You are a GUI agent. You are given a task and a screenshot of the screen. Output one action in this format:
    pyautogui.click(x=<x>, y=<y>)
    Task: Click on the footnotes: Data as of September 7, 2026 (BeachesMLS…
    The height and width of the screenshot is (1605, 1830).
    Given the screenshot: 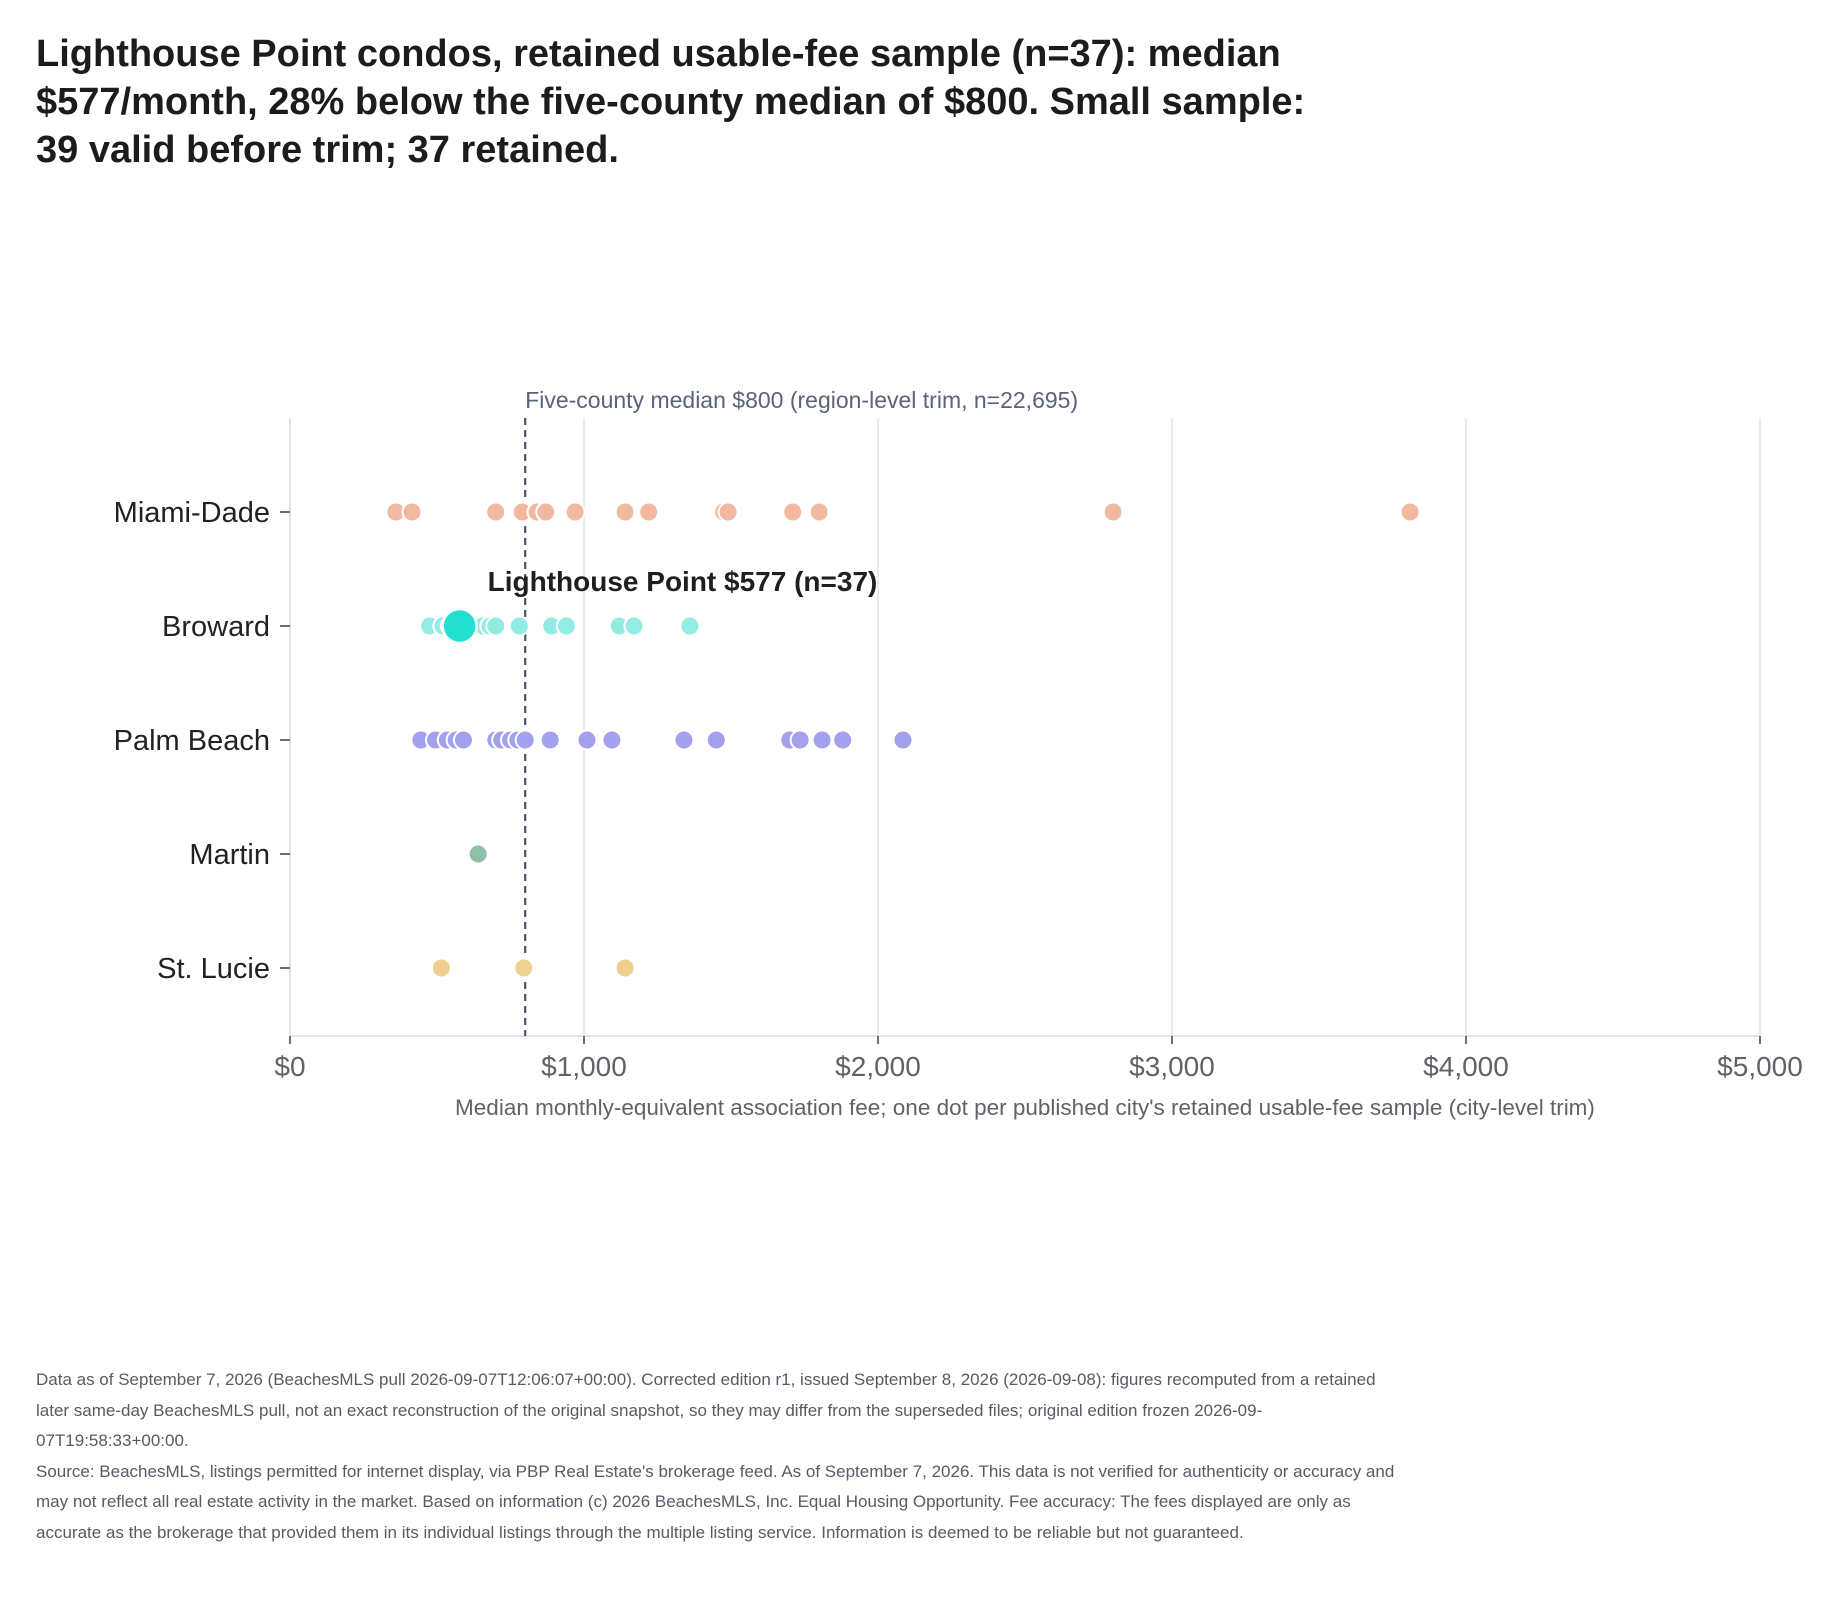 What is the action you would take?
    pyautogui.click(x=716, y=1456)
    